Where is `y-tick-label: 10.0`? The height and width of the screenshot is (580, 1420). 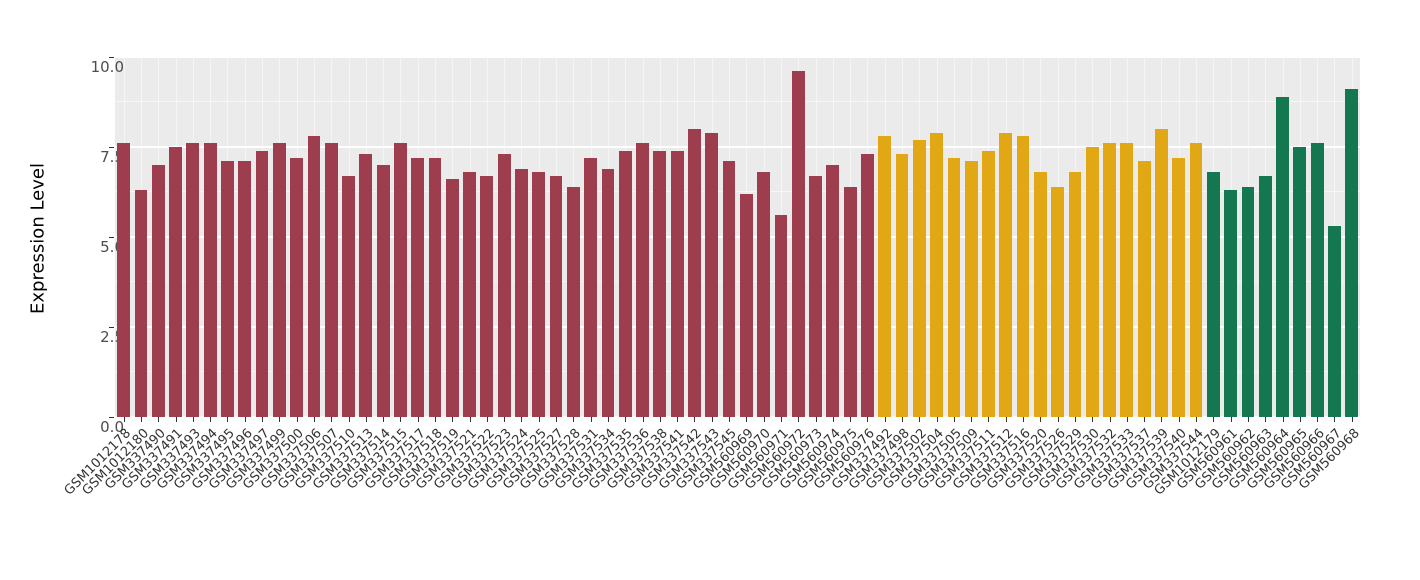 y-tick-label: 10.0 is located at coordinates (107, 67).